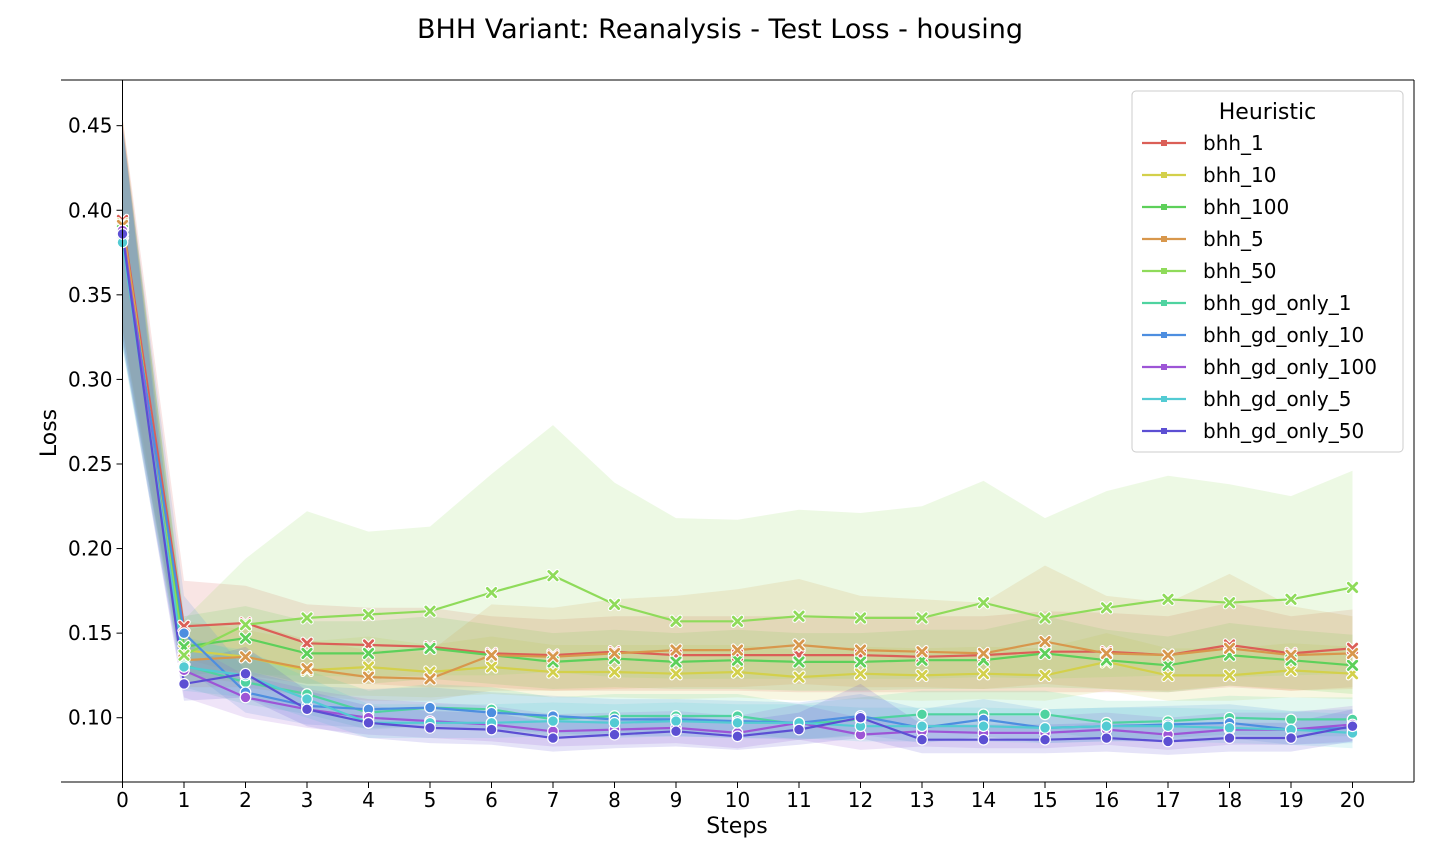 This screenshot has height=864, width=1440. What do you see at coordinates (553, 800) in the screenshot?
I see `x-tick-label: 7` at bounding box center [553, 800].